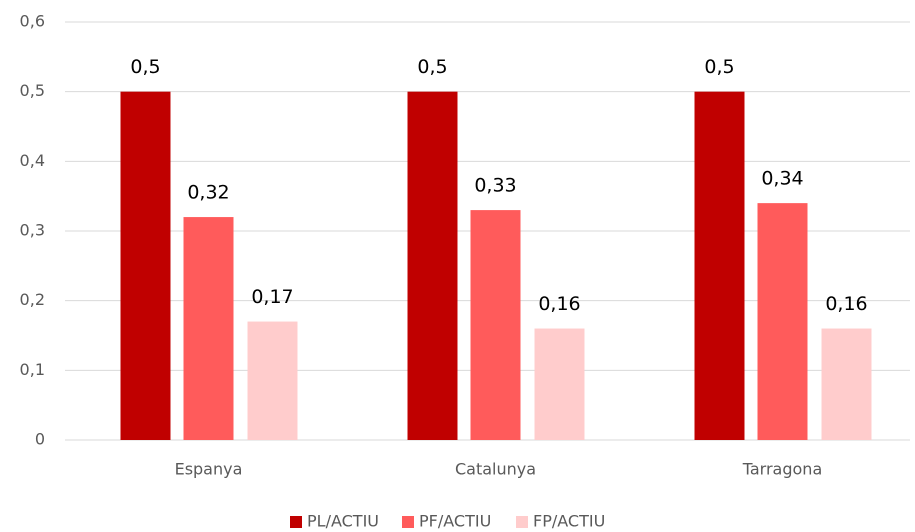 The image size is (915, 532). Describe the element at coordinates (208, 193) in the screenshot. I see `value-label: 0,32` at that location.